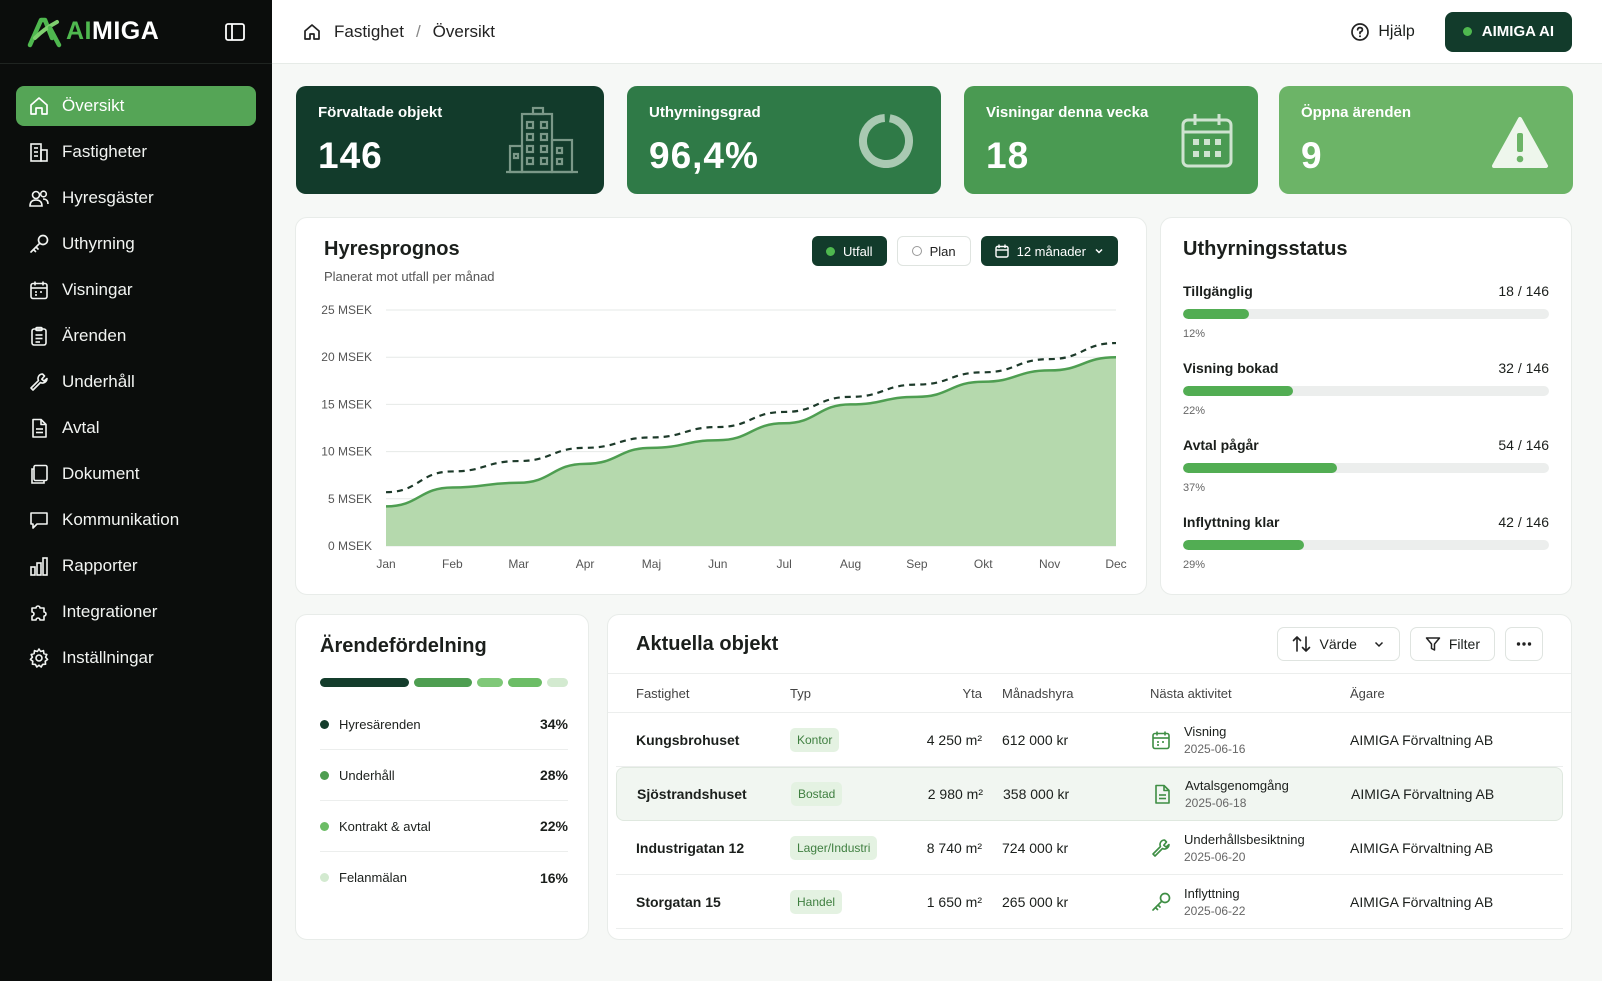  What do you see at coordinates (955, 794) in the screenshot?
I see `area-cell: 2 980 m²` at bounding box center [955, 794].